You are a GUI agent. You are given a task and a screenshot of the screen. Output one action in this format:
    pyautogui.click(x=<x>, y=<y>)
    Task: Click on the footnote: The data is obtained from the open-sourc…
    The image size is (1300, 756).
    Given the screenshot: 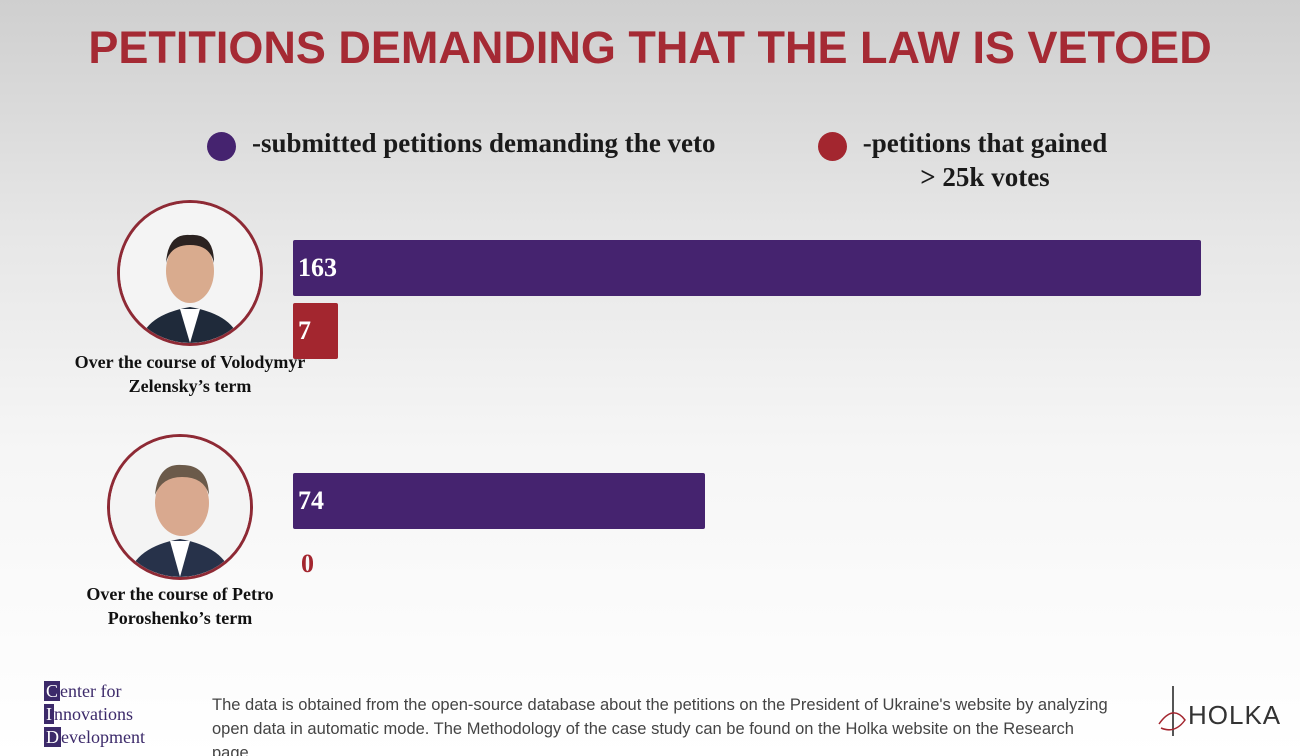 What is the action you would take?
    pyautogui.click(x=660, y=726)
    